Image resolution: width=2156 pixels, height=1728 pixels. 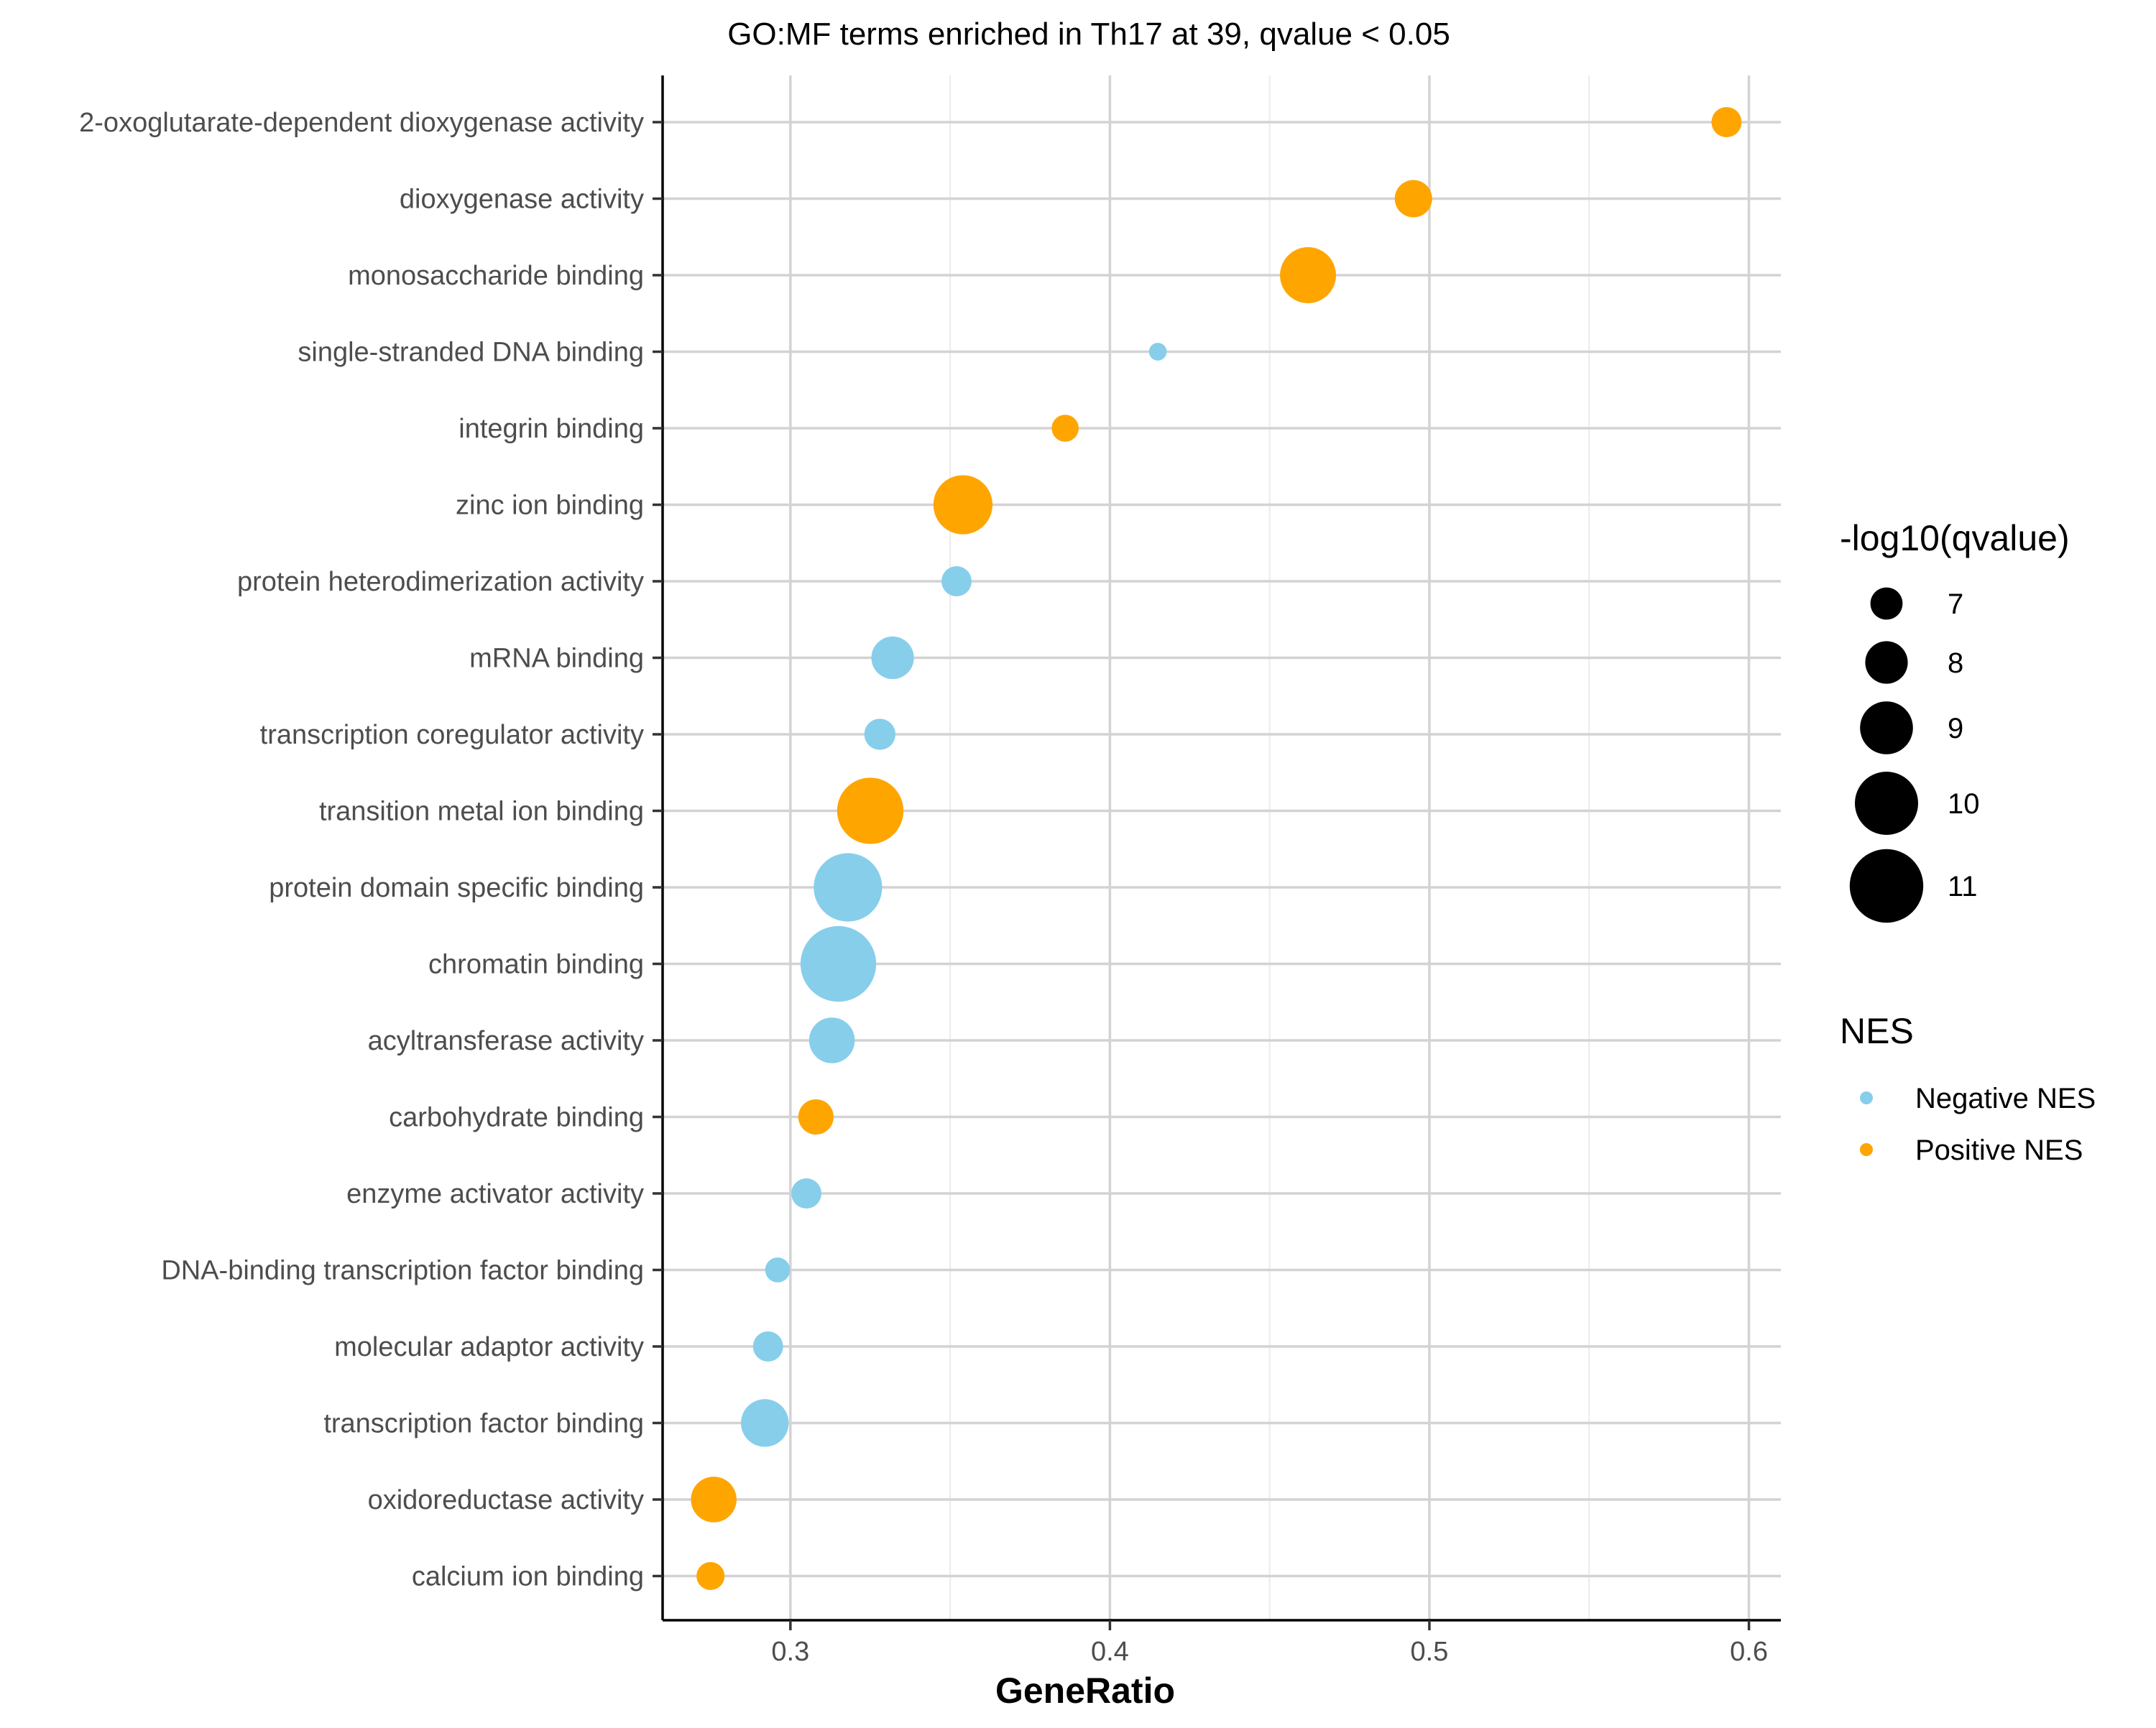 I want to click on x-tick-label: 0.4, so click(x=1110, y=1652).